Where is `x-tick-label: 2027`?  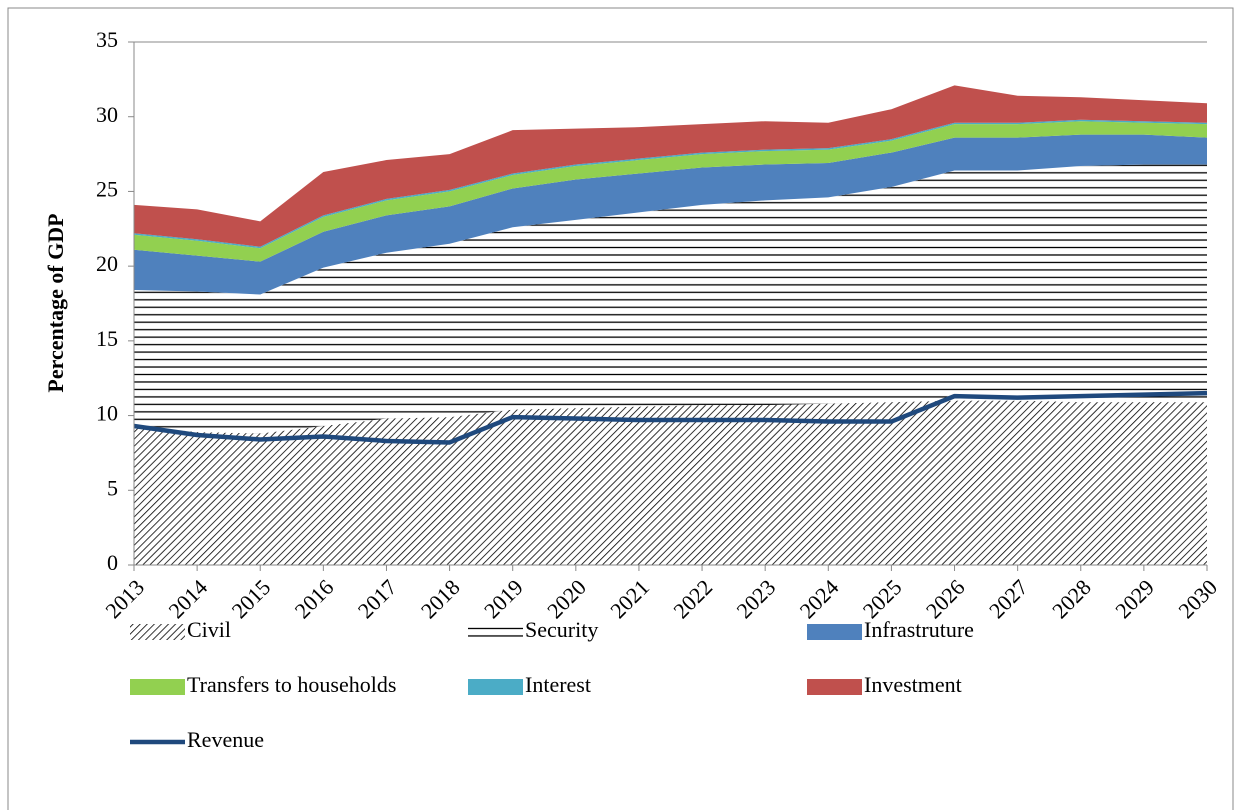
x-tick-label: 2027 is located at coordinates (1008, 598).